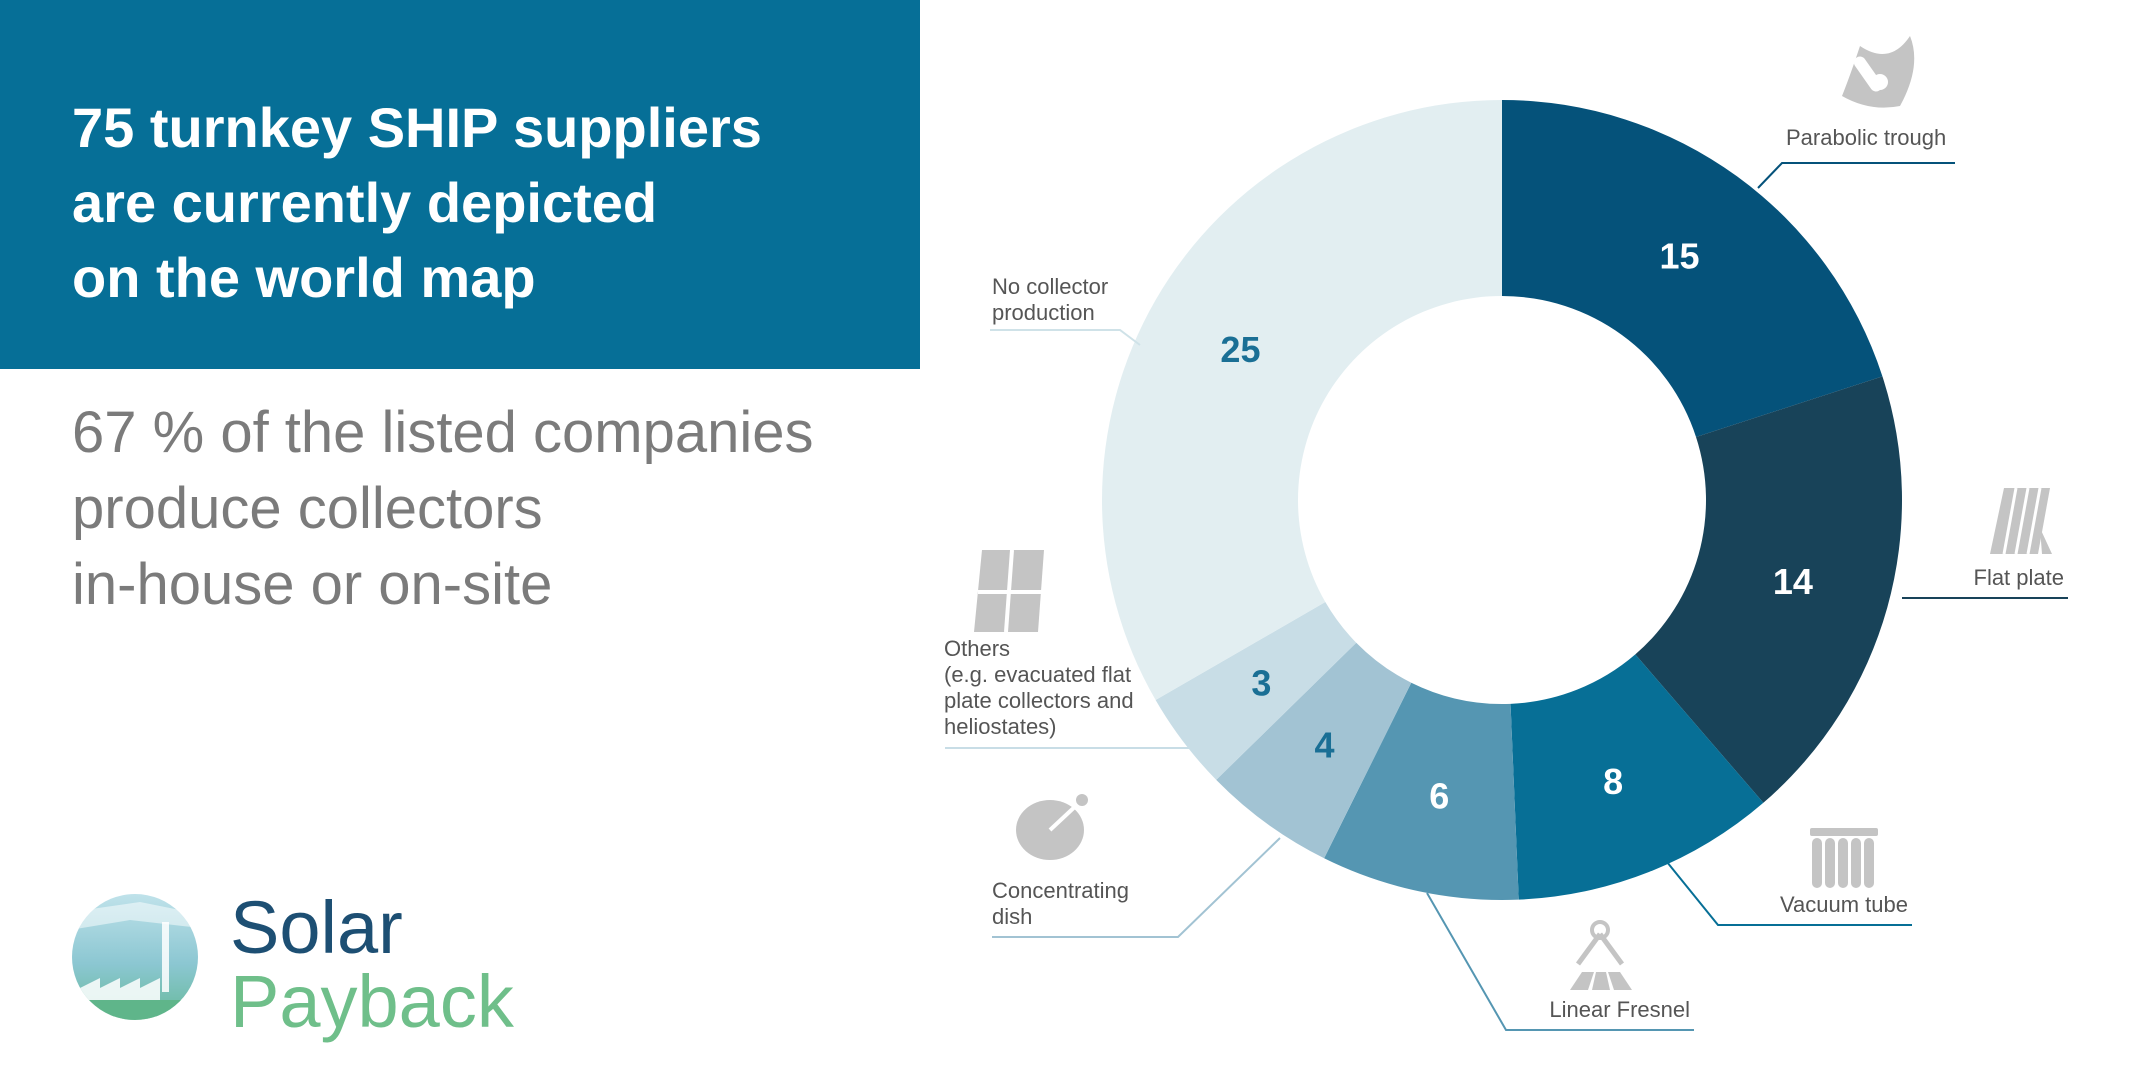 This screenshot has width=2134, height=1068. What do you see at coordinates (304, 277) in the screenshot?
I see `title-line: on the world map` at bounding box center [304, 277].